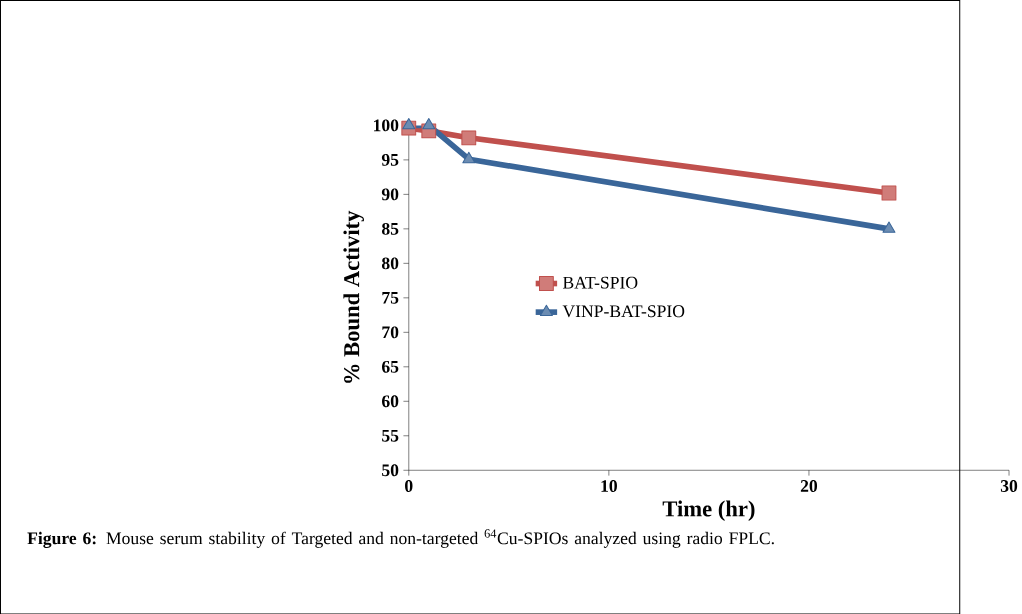  What do you see at coordinates (353, 296) in the screenshot?
I see `y-axis-title: % Bound Activity` at bounding box center [353, 296].